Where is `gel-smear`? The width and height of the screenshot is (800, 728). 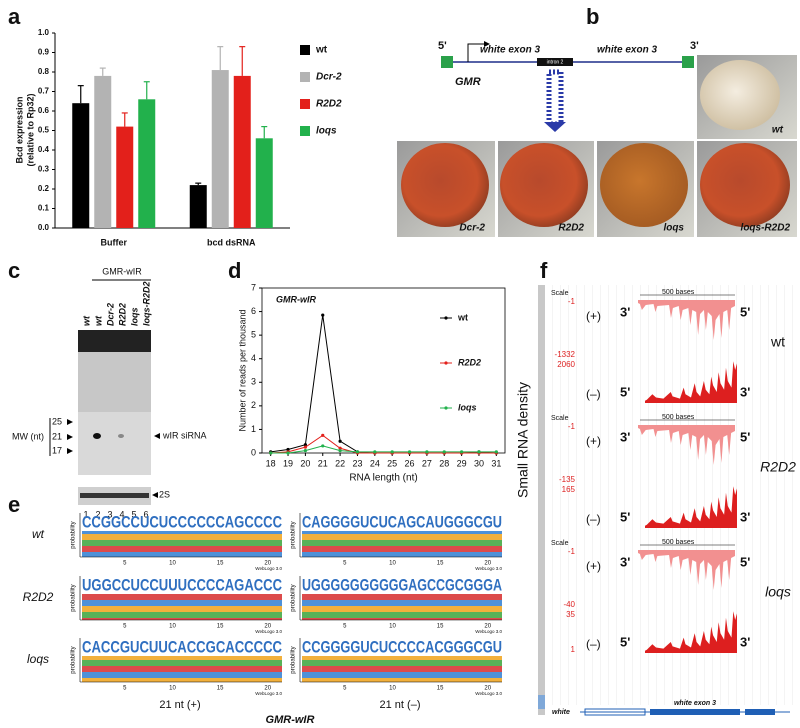
gel-smear is located at coordinates (114, 382).